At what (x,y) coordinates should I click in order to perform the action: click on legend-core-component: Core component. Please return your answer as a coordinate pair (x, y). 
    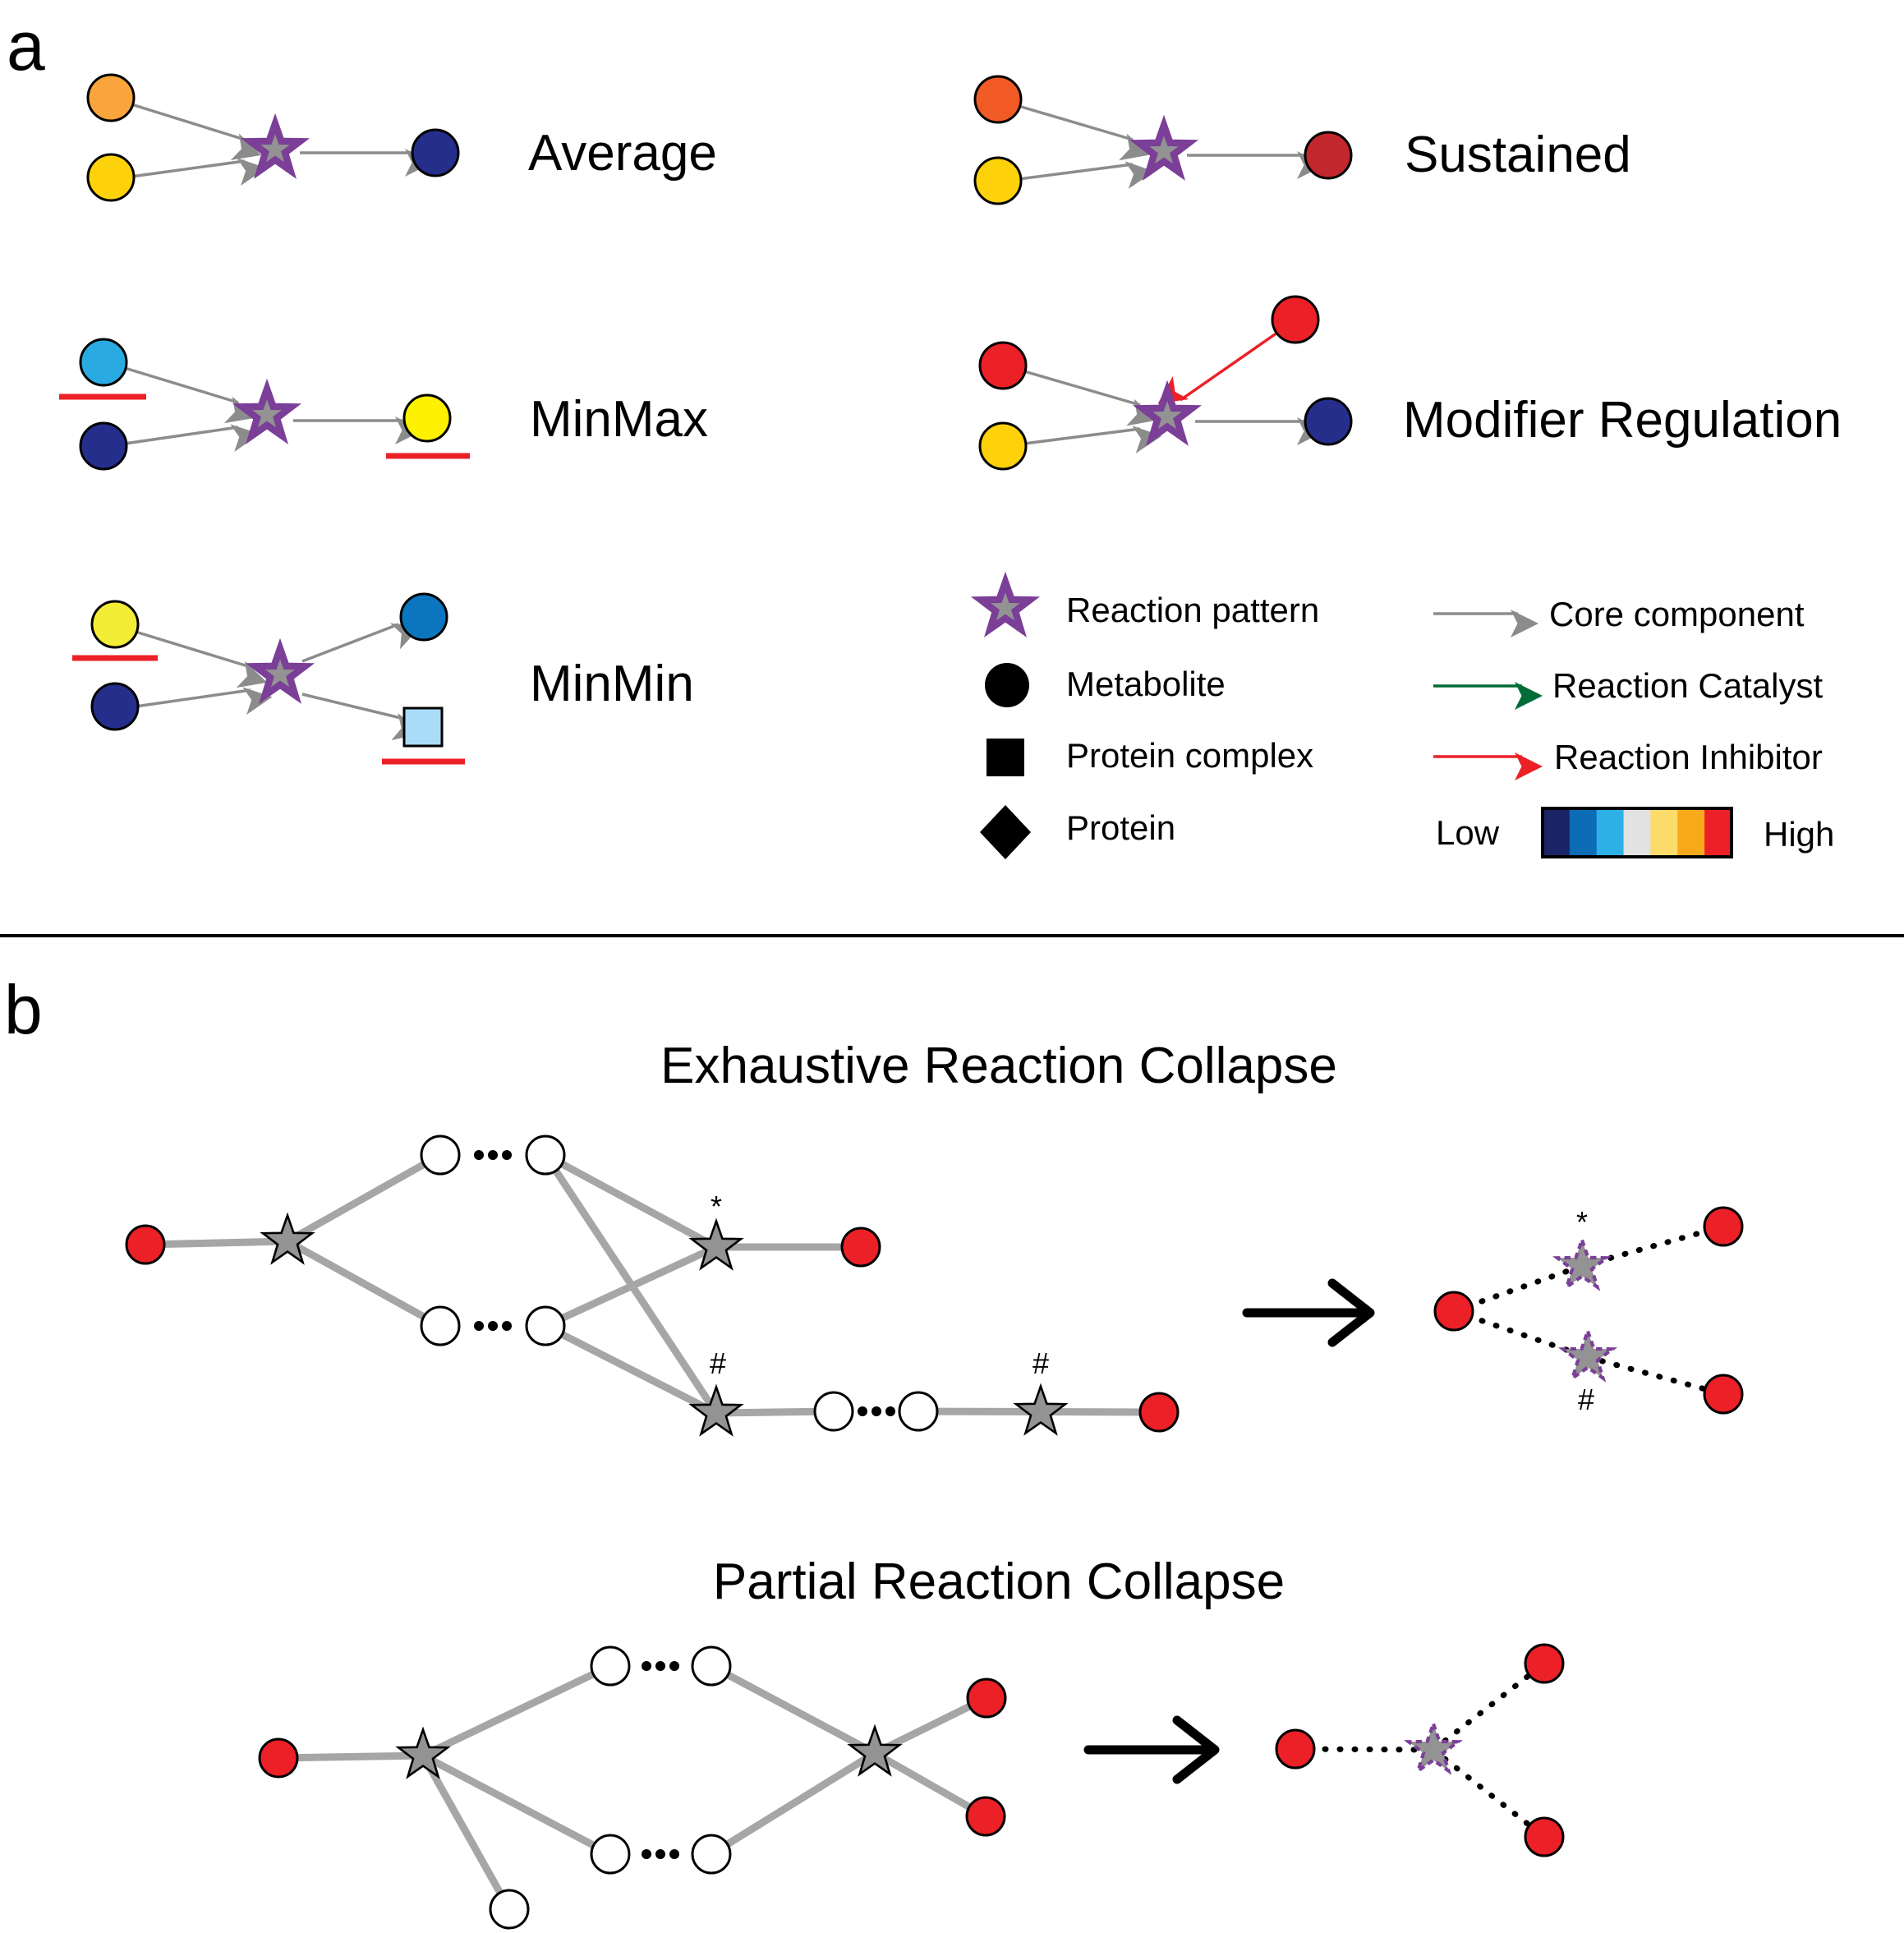
    Looking at the image, I should click on (1677, 614).